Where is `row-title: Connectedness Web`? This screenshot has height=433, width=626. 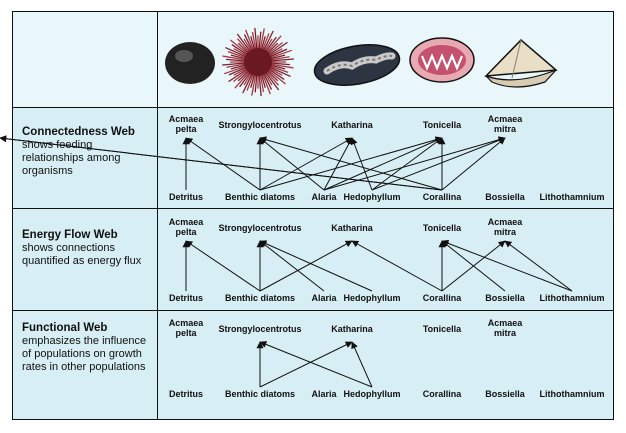
row-title: Connectedness Web is located at coordinates (78, 132).